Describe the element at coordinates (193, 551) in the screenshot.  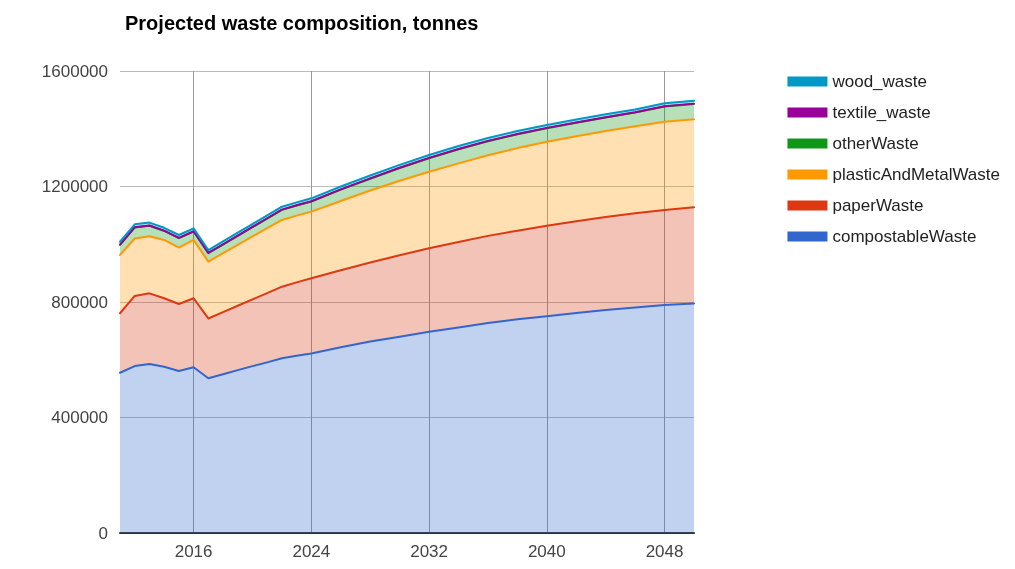
I see `x-tick-label: 2016` at that location.